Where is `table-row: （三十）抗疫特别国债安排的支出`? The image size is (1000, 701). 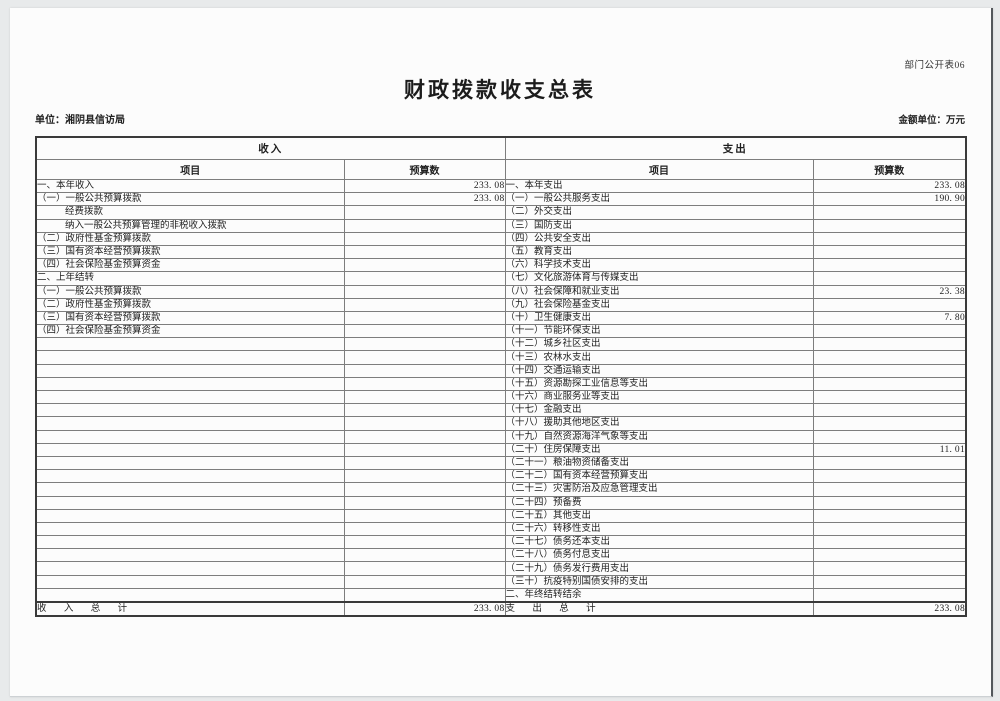 table-row: （三十）抗疫特别国债安排的支出 is located at coordinates (501, 581).